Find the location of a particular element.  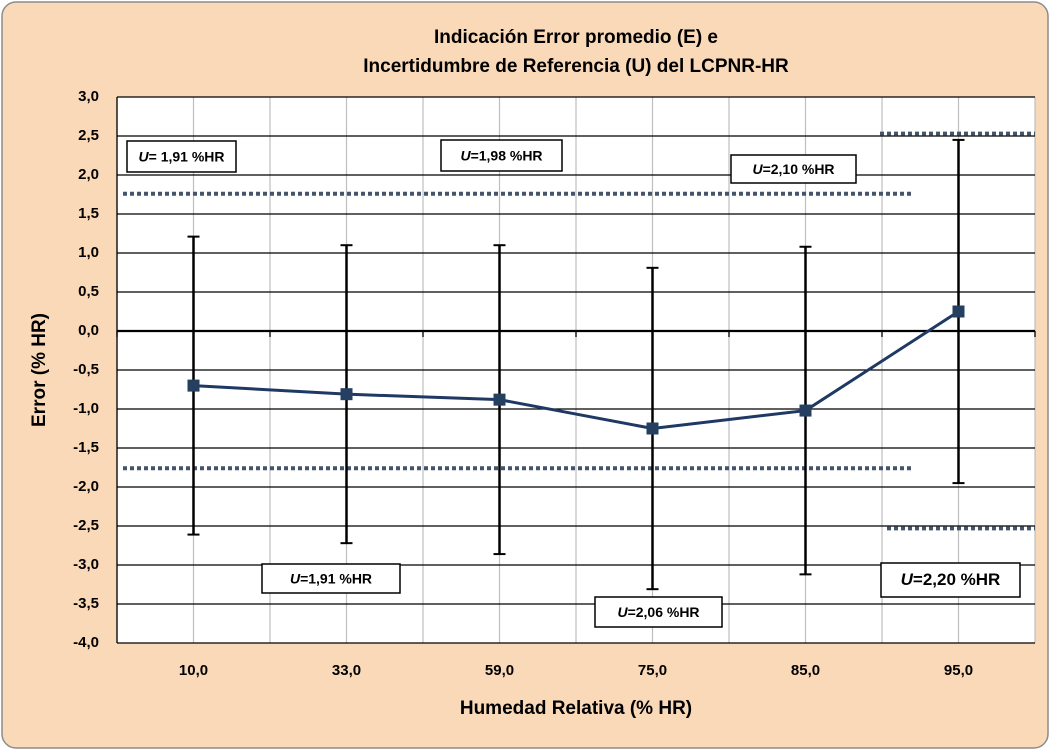

annotation: U= 1,91 %HR is located at coordinates (182, 156).